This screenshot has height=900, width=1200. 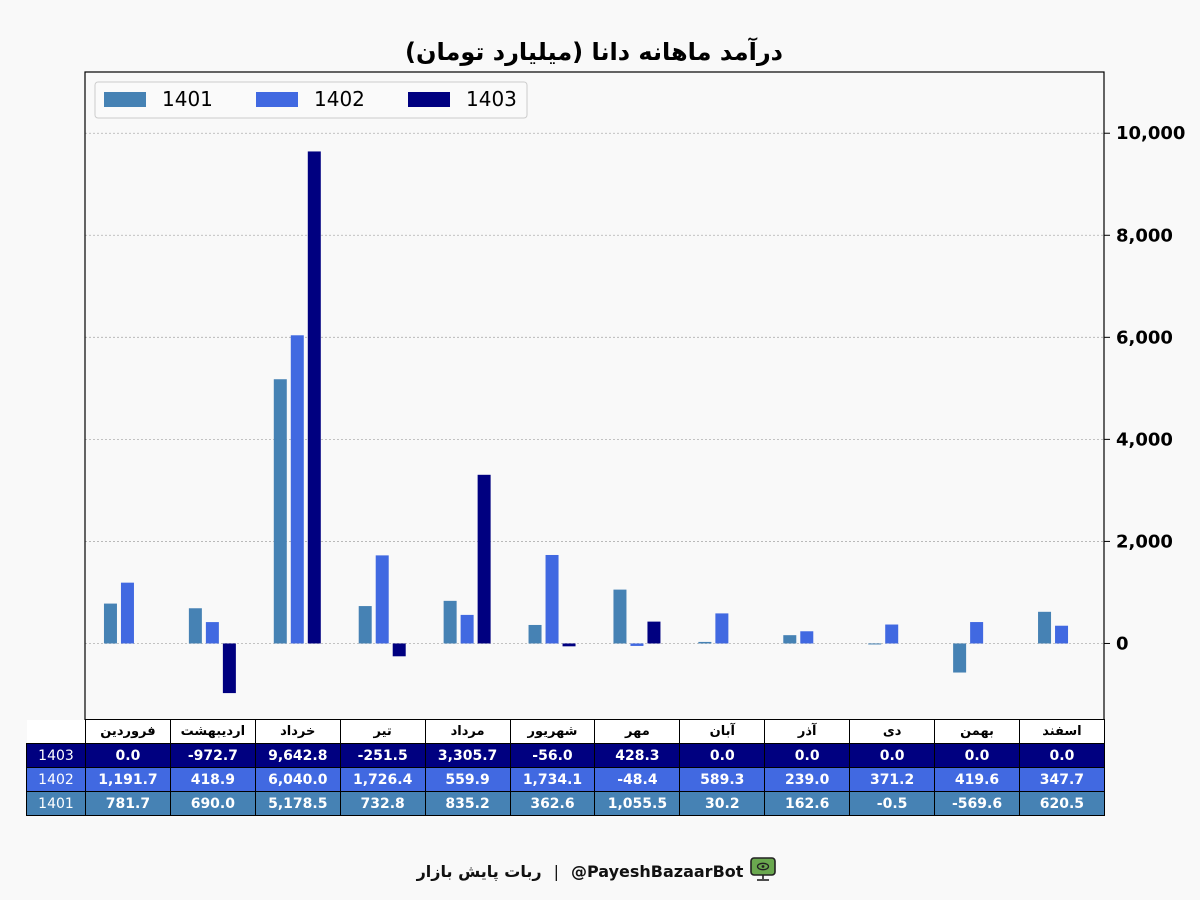 I want to click on table-cell: 1,734.1, so click(x=552, y=779).